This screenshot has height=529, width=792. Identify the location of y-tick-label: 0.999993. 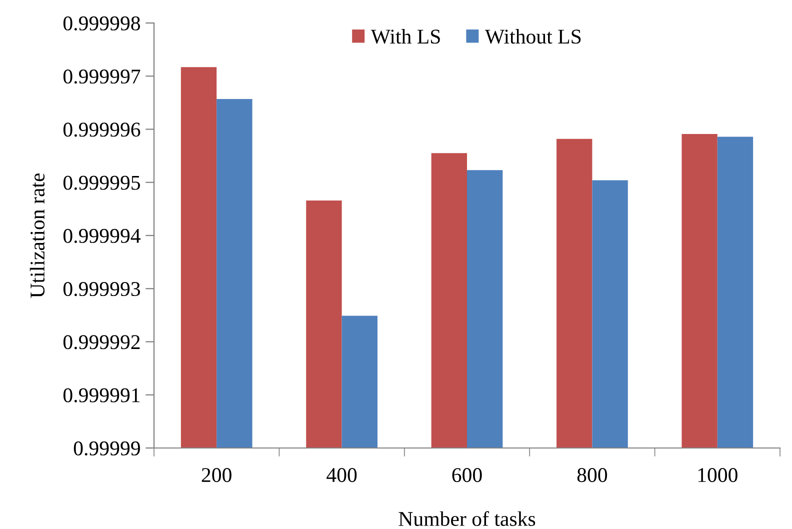
(101, 289).